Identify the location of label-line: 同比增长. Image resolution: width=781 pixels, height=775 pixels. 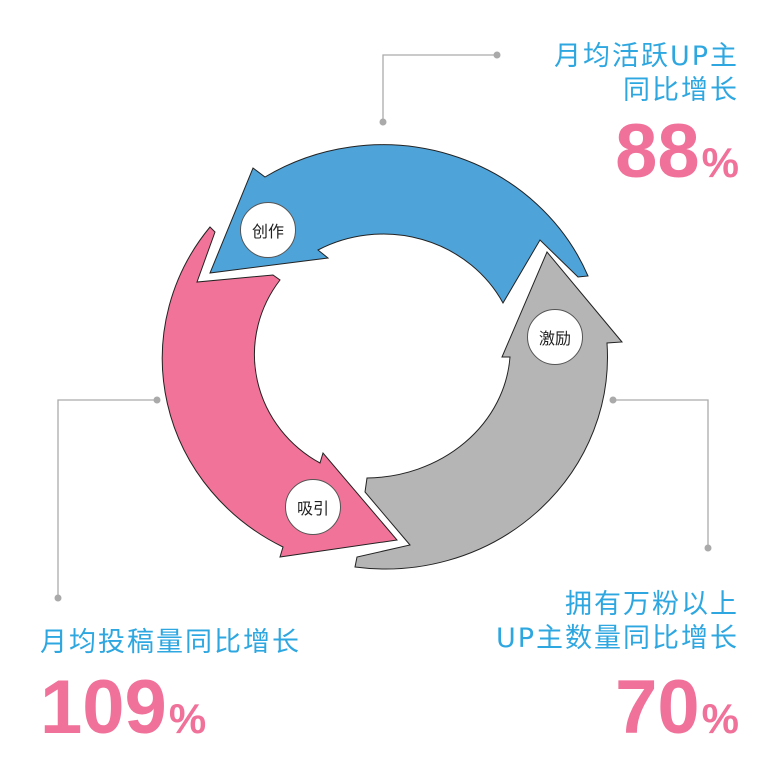
(681, 90).